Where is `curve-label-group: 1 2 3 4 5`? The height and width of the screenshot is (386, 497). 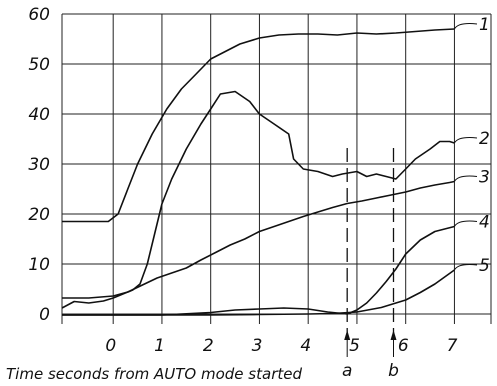 curve-label-group: 1 2 3 4 5 is located at coordinates (484, 145).